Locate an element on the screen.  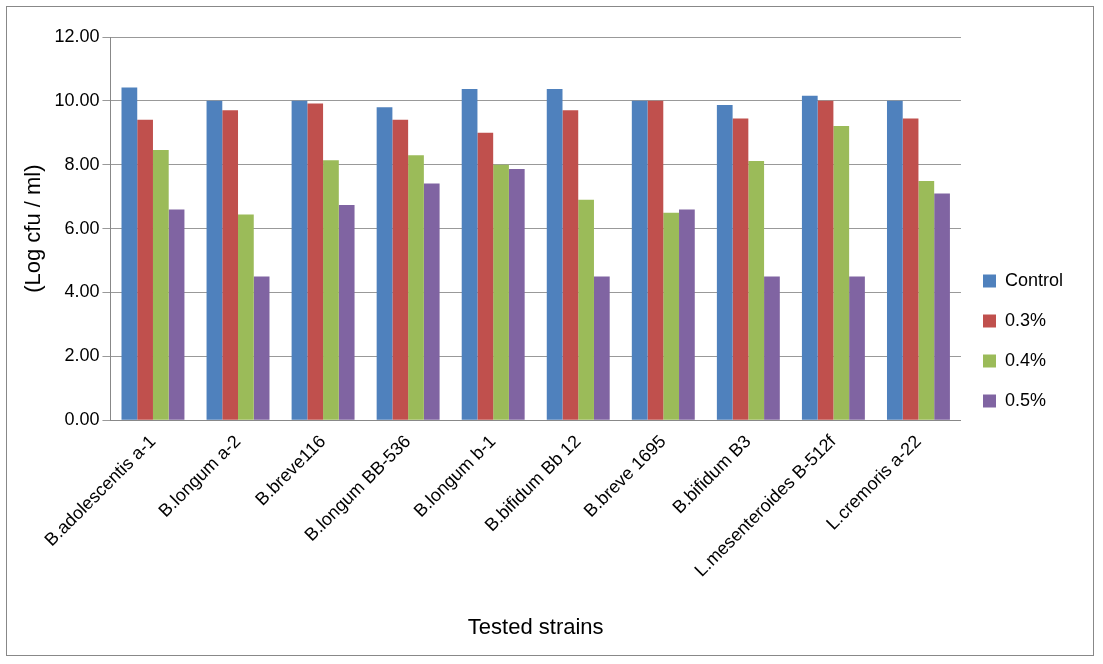
y-tick-label: 10.00 is located at coordinates (77, 99).